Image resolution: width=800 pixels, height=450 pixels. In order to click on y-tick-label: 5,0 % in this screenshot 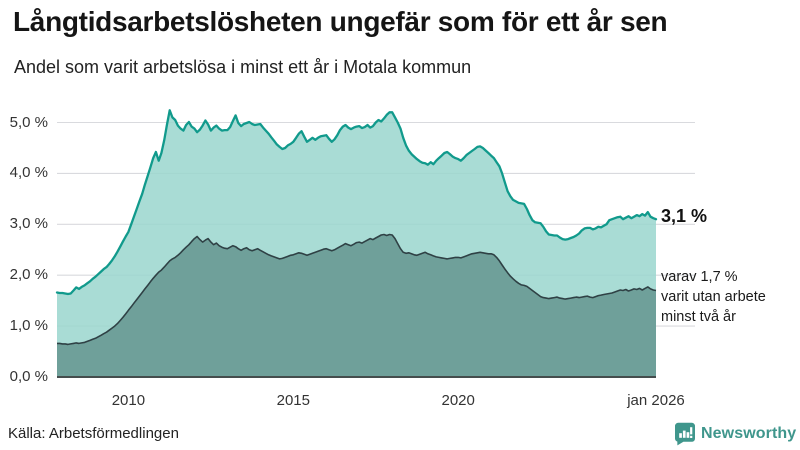, I will do `click(28, 122)`.